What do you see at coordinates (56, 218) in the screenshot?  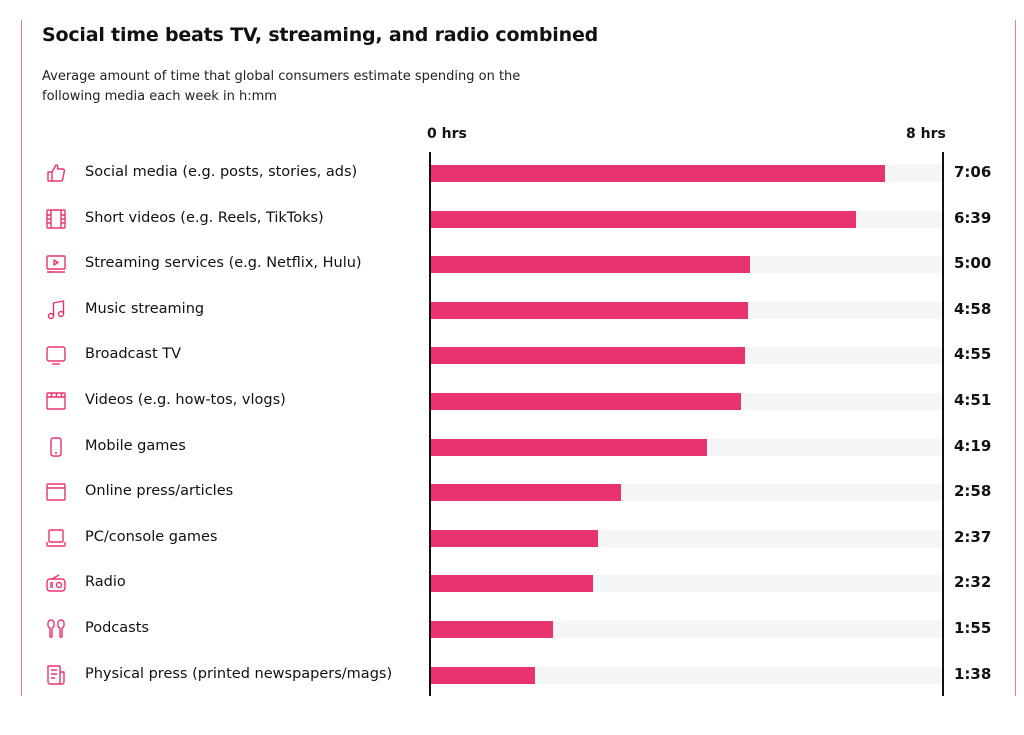 I see `film-icon` at bounding box center [56, 218].